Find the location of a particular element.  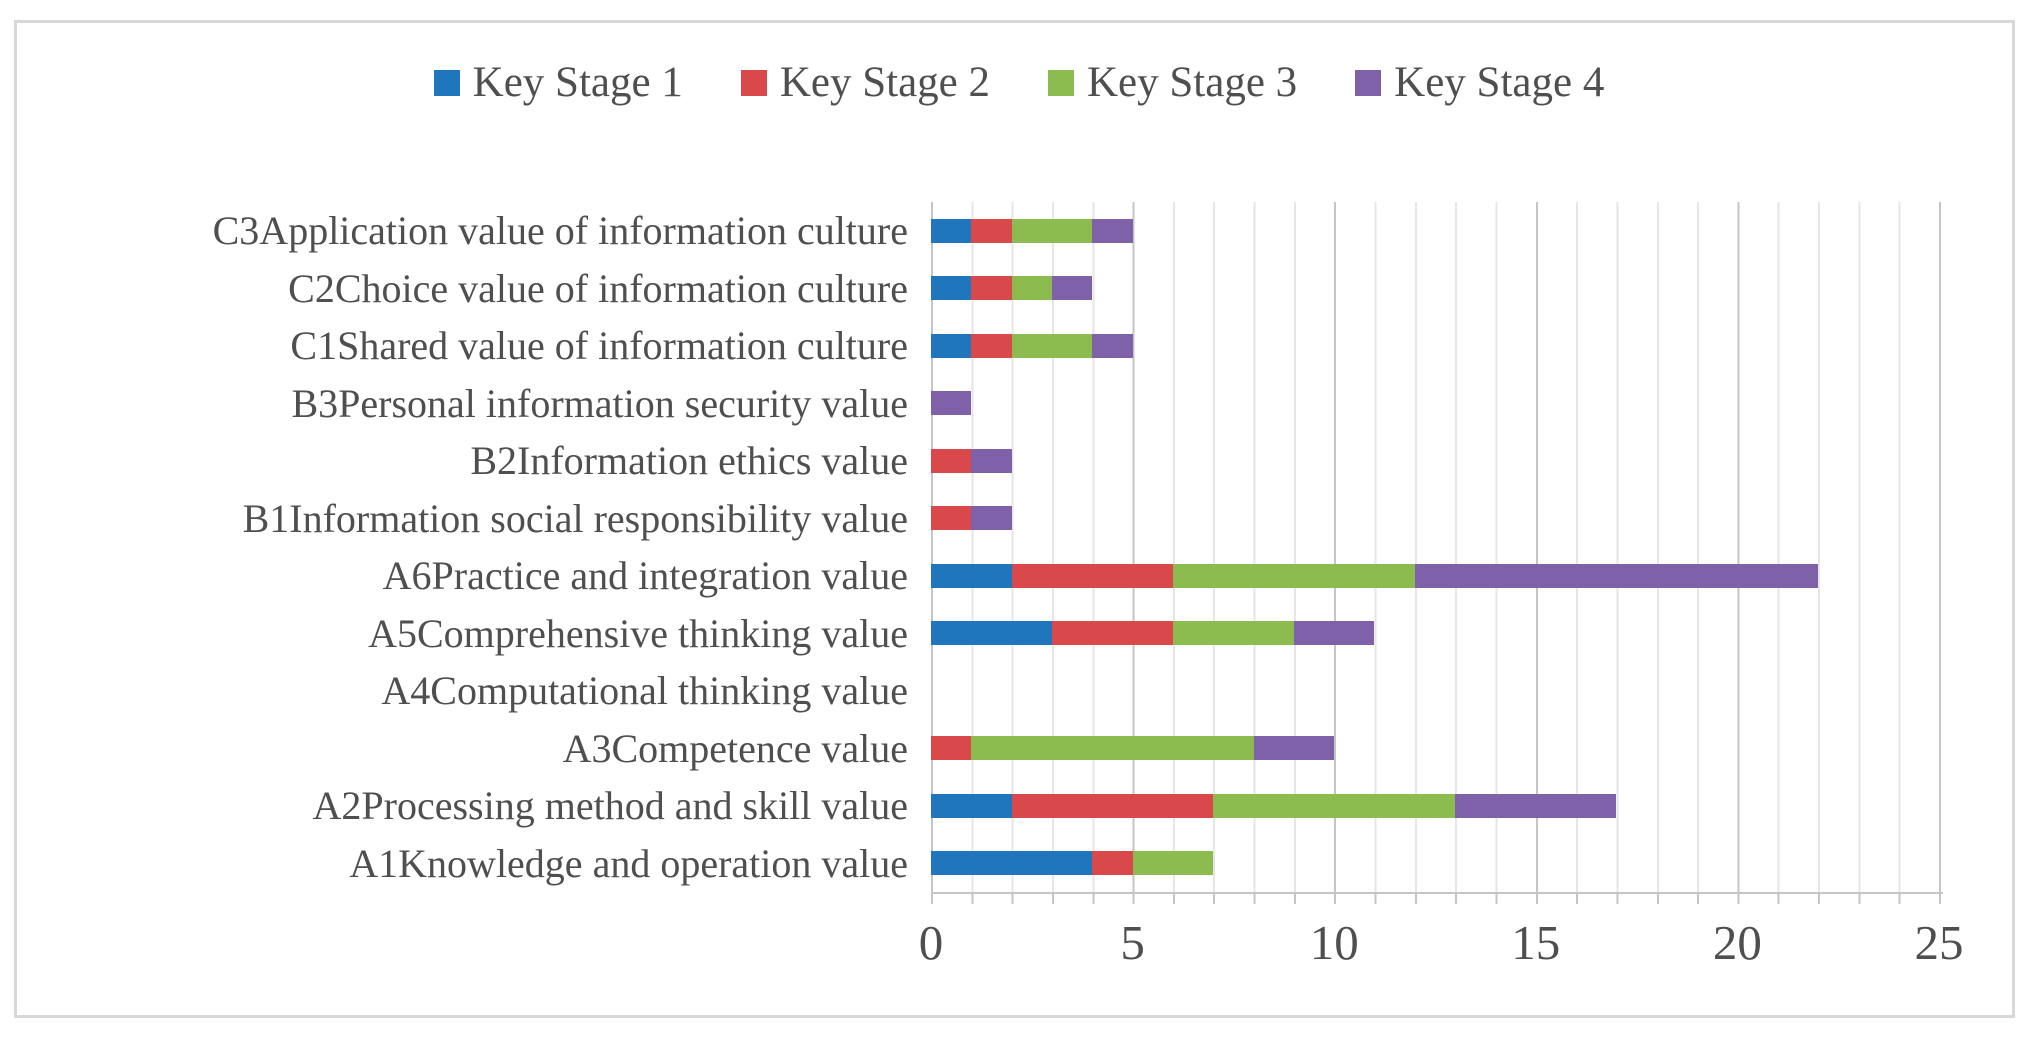

legend-item-key-stage-4: Key Stage 4 is located at coordinates (1479, 82).